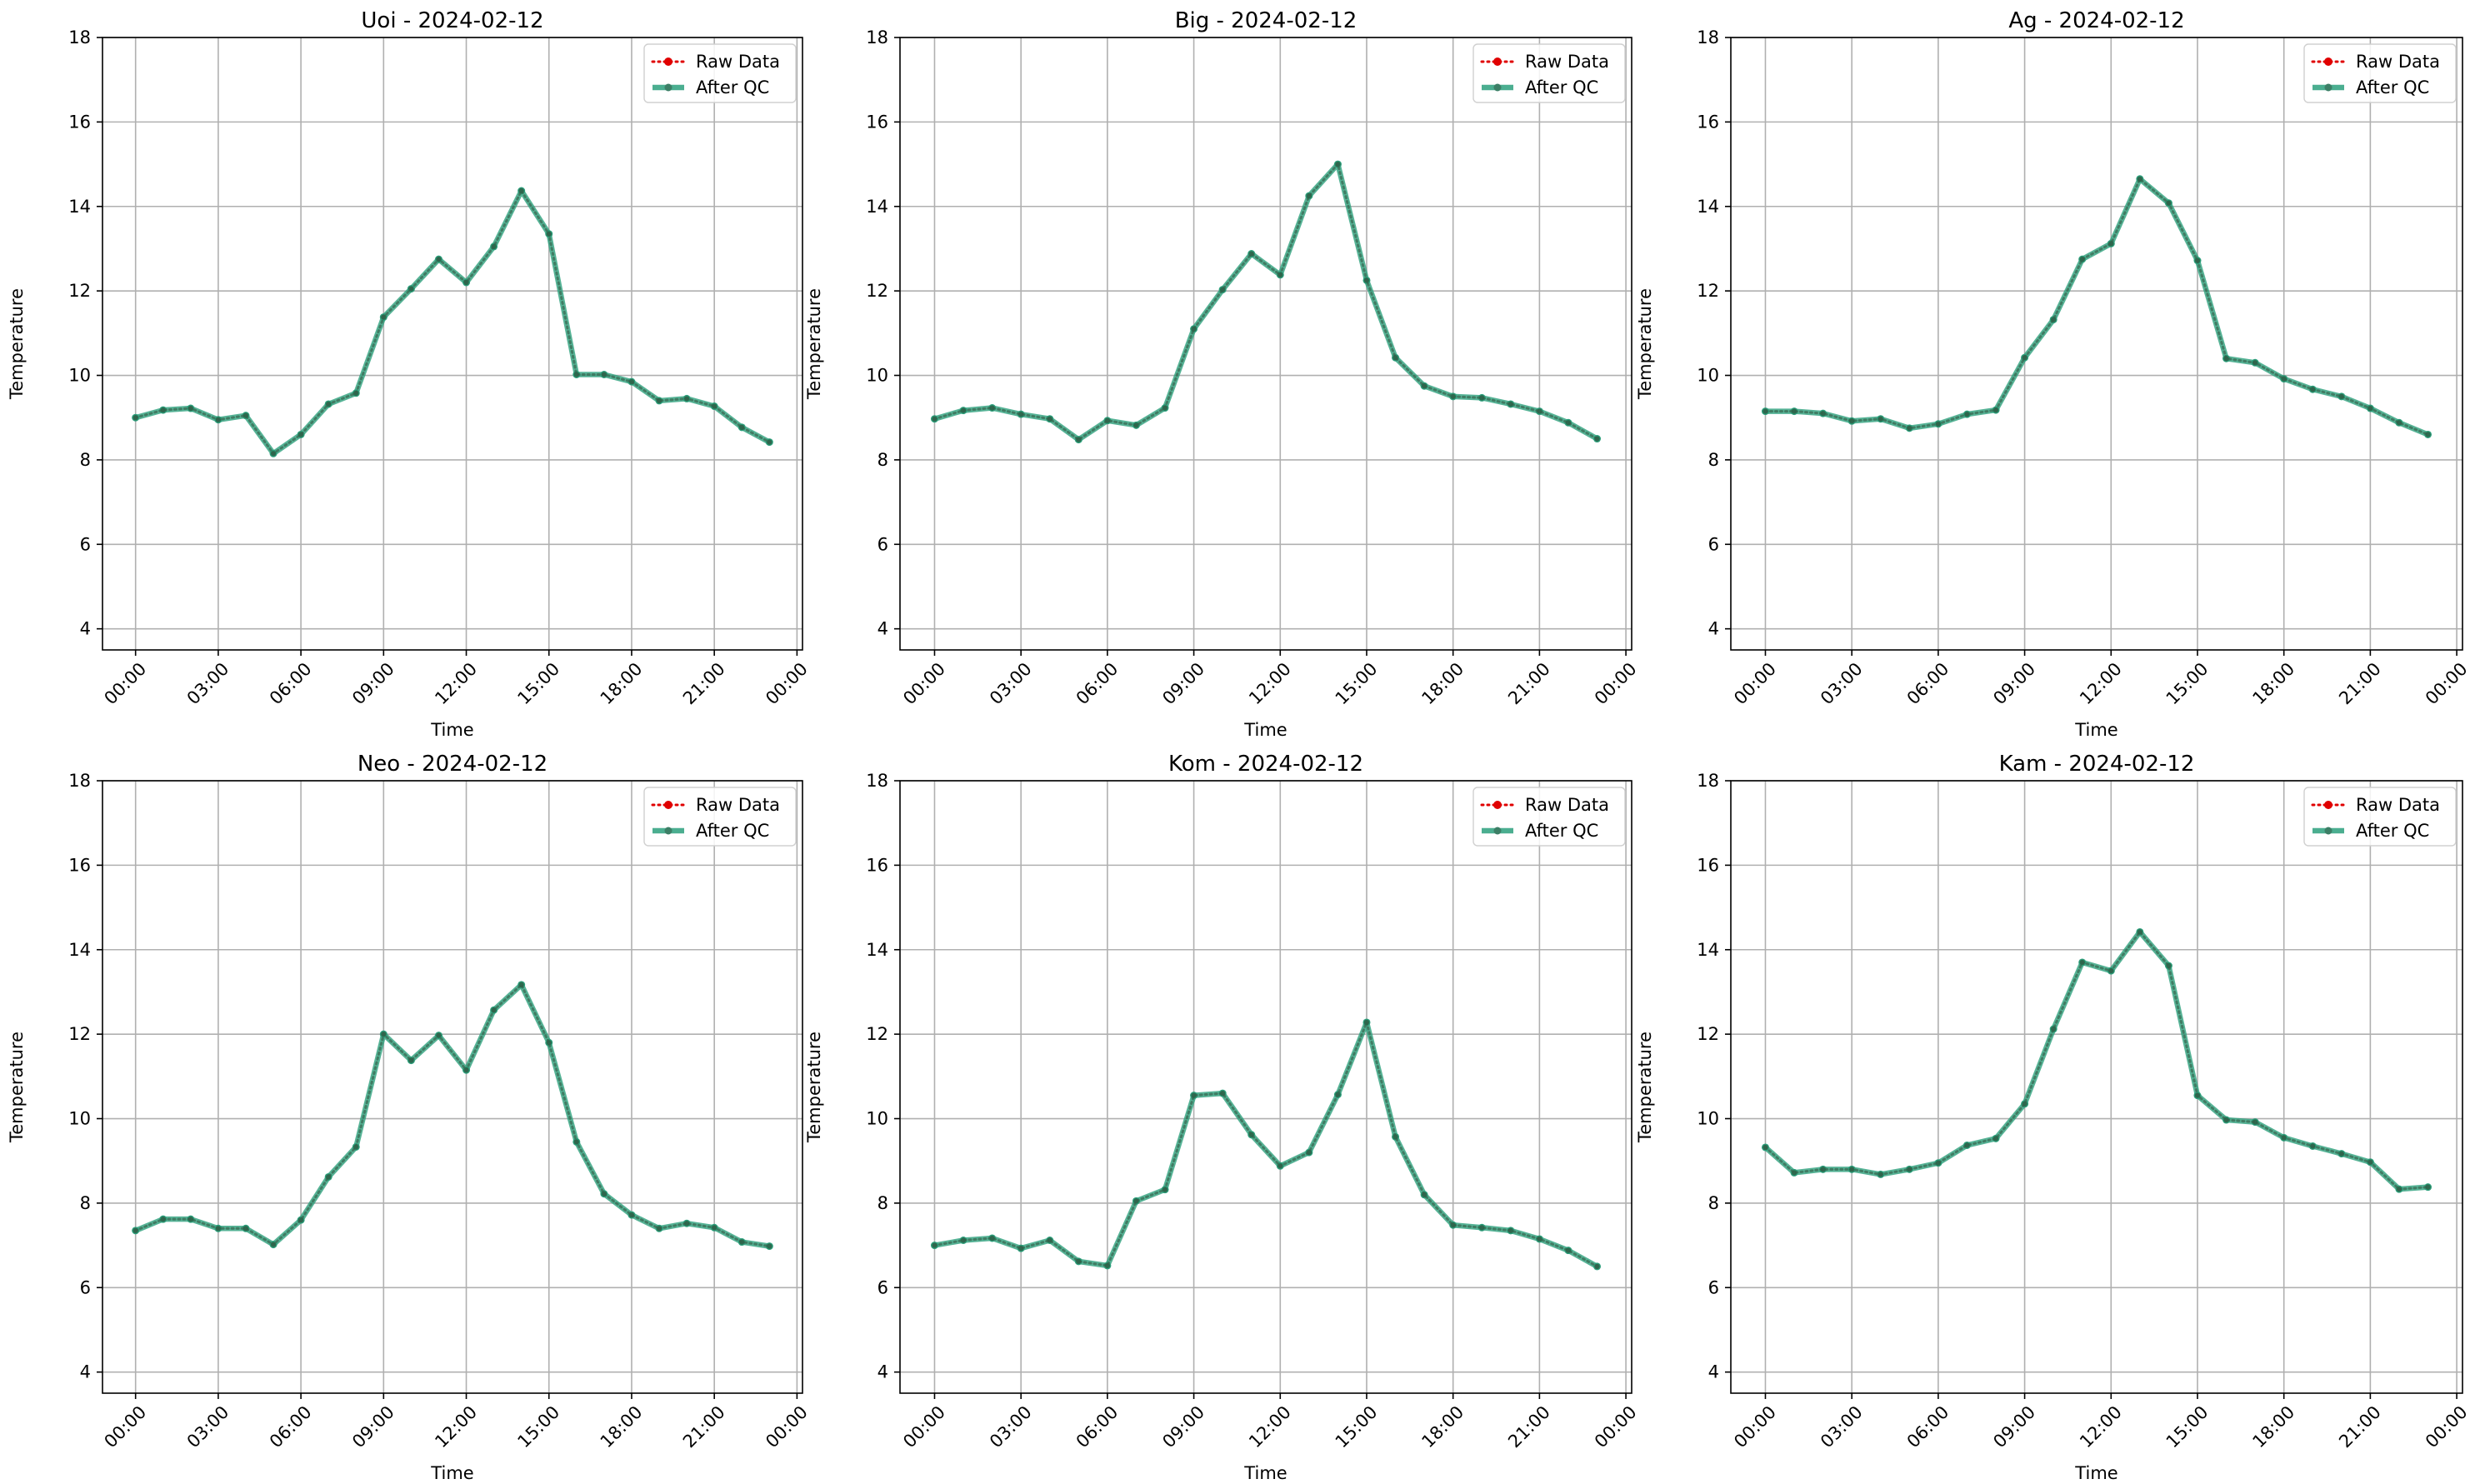 This screenshot has height=1484, width=2485. Describe the element at coordinates (2392, 831) in the screenshot. I see `legend-label-after-qc: After QC` at that location.